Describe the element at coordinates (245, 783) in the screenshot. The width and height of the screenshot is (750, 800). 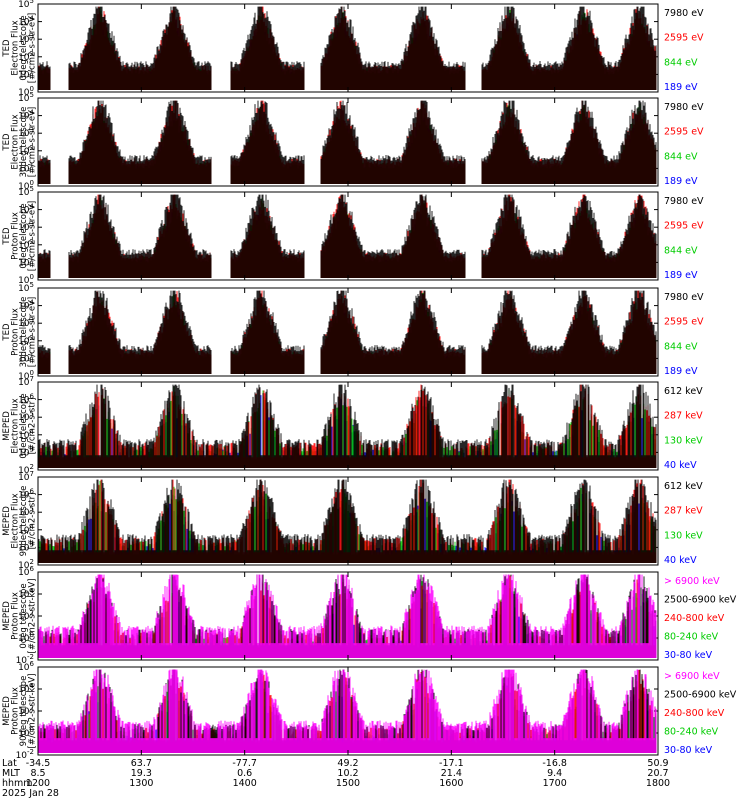
I see `x-time-label: 1400` at that location.